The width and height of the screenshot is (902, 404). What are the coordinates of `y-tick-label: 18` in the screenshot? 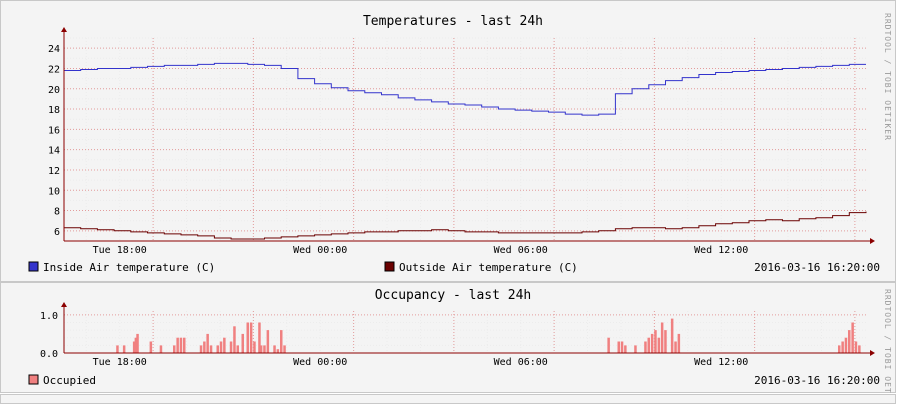 It's located at (54, 110).